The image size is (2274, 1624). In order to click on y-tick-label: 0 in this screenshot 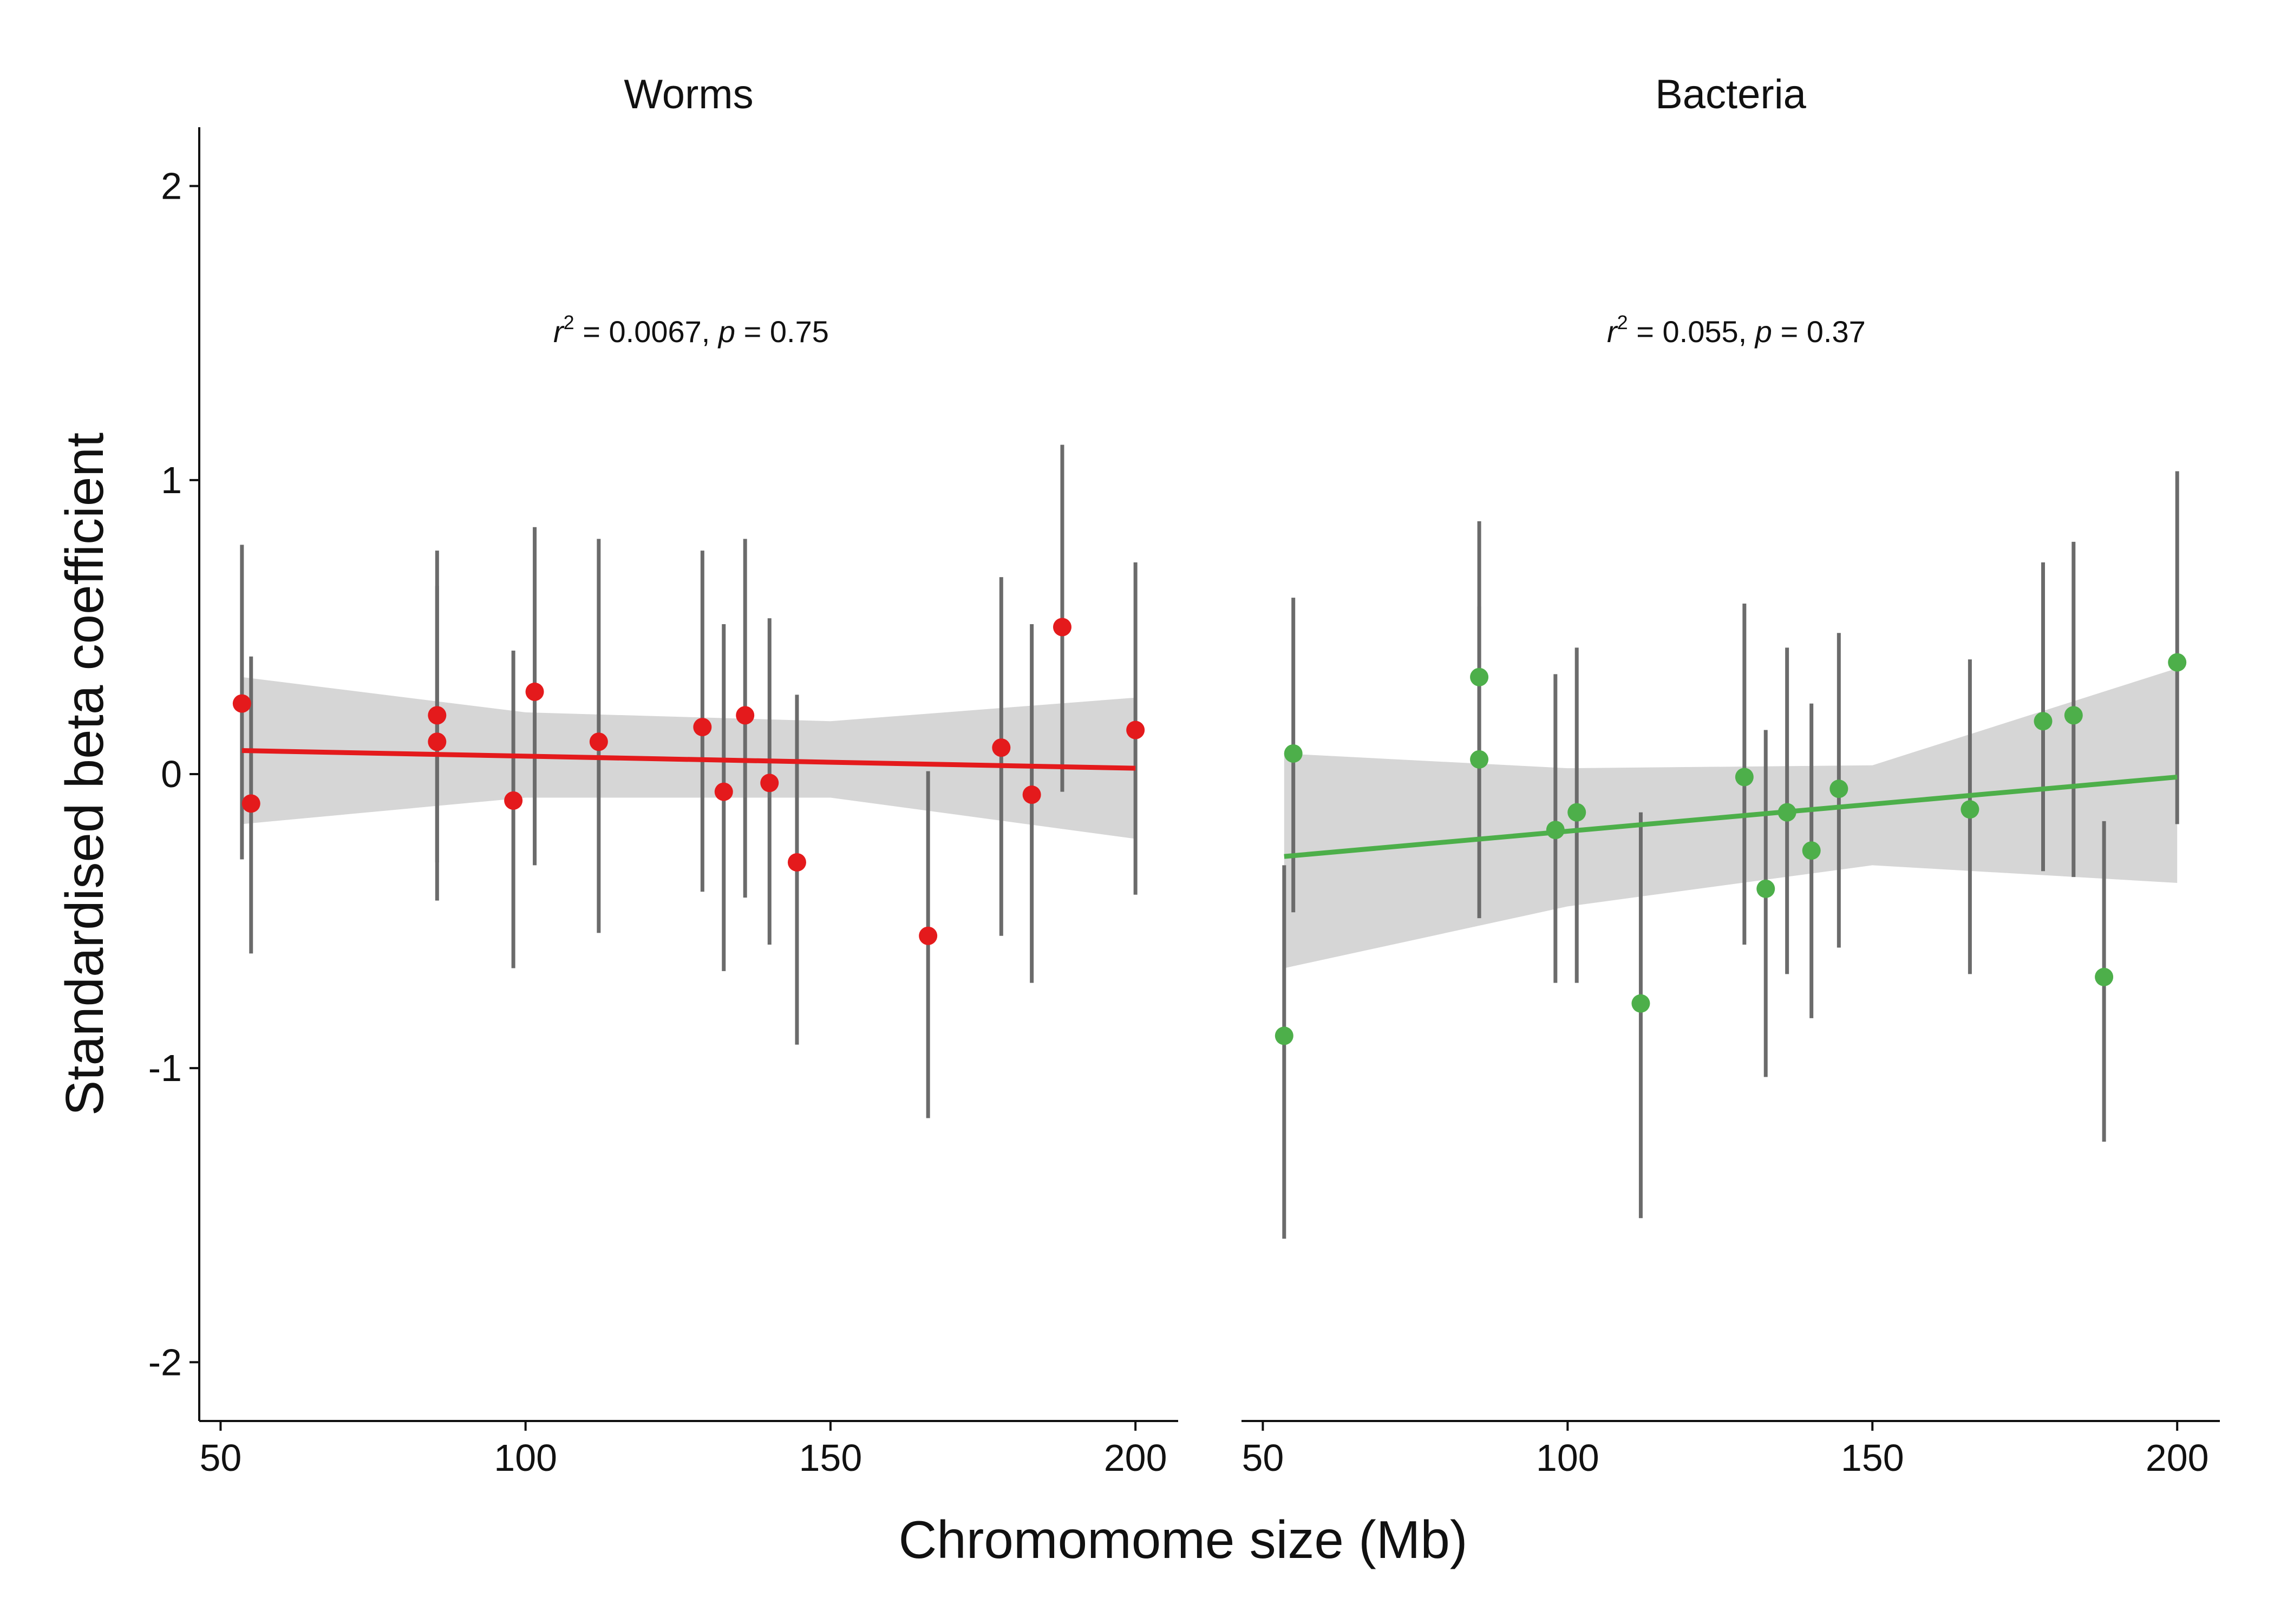, I will do `click(172, 774)`.